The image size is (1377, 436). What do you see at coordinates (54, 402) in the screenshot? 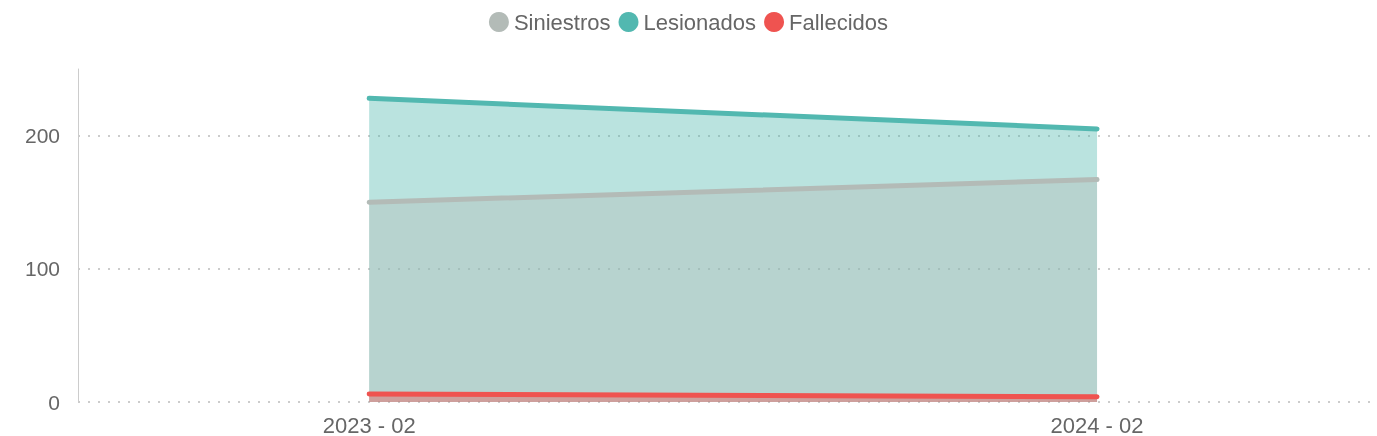
I see `y-tick-label: 0` at bounding box center [54, 402].